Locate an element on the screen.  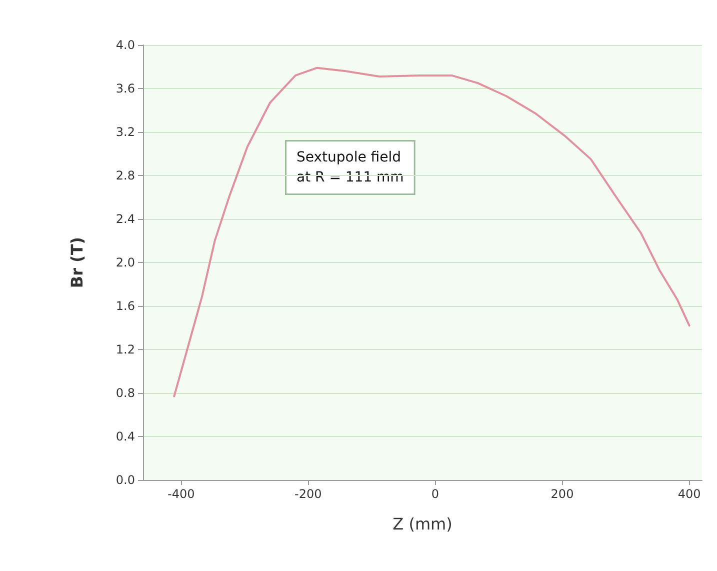
y-tick-label: 3.6 is located at coordinates (125, 89).